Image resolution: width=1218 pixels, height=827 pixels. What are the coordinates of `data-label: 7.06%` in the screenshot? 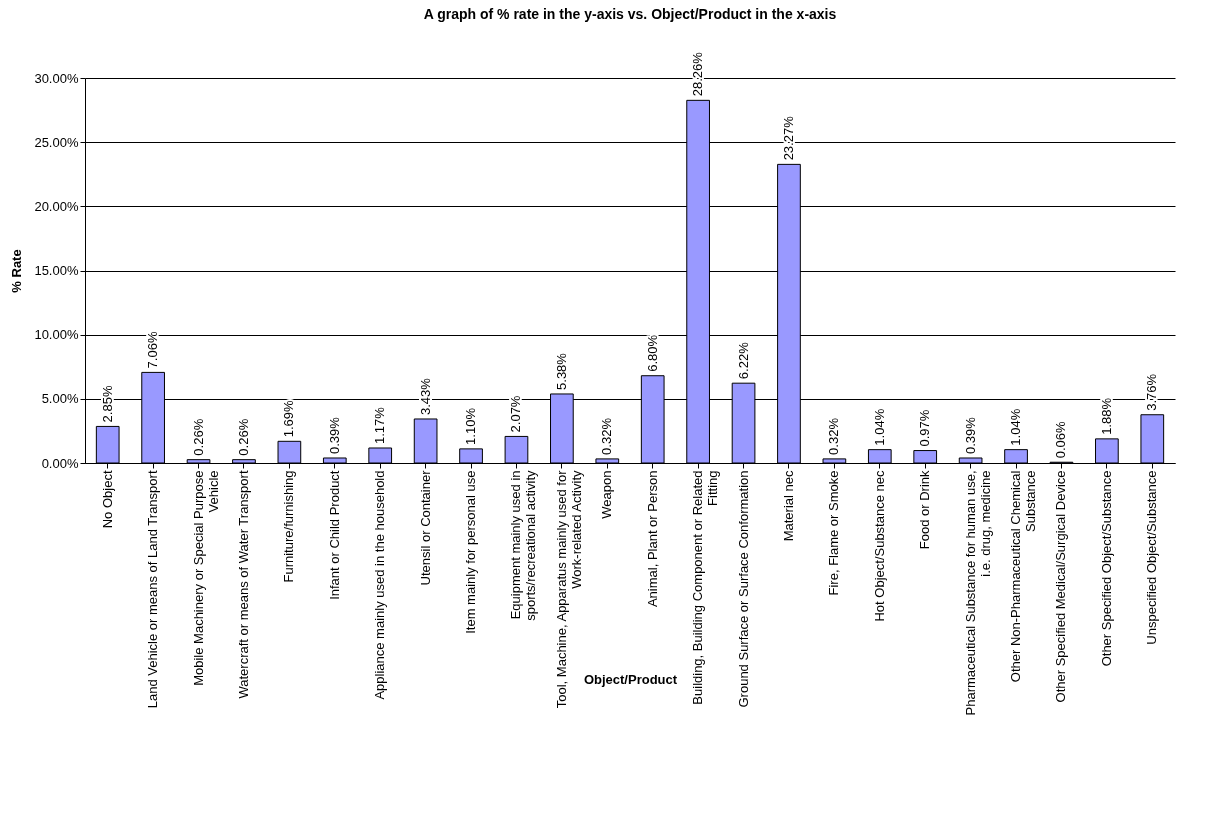 It's located at (153, 350).